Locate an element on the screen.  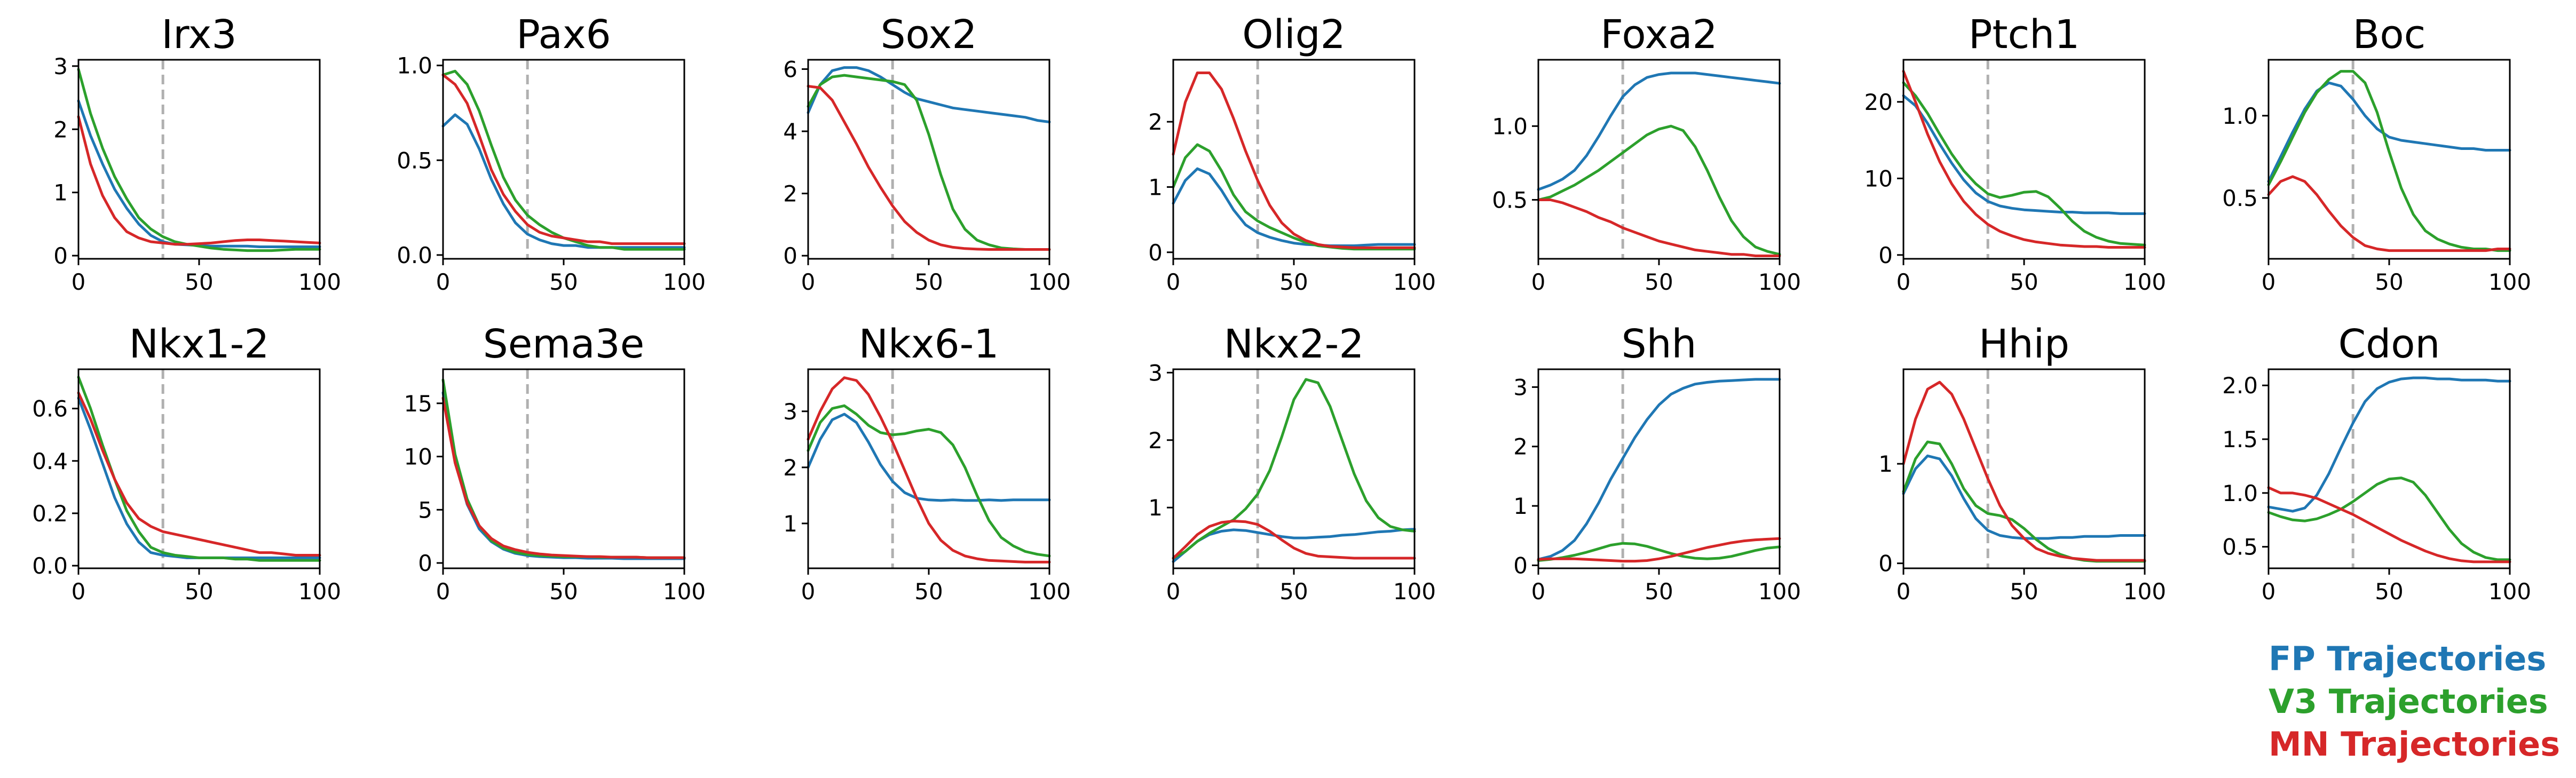
subplot-title: Olig2 is located at coordinates (1293, 35).